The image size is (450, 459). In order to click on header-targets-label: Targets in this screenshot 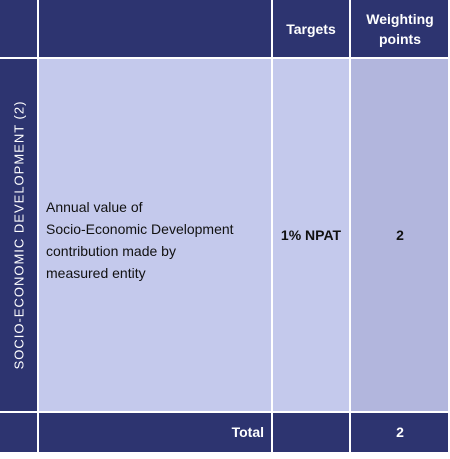, I will do `click(311, 29)`.